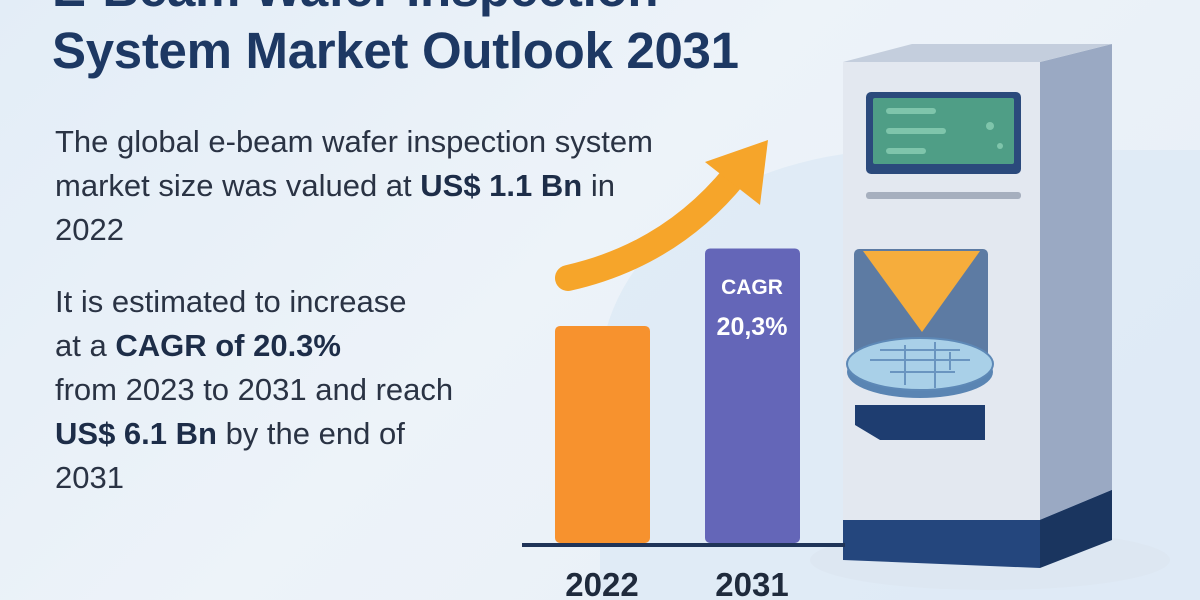  I want to click on title-line-1: E-Beam Wafer Inspection, so click(395, 10).